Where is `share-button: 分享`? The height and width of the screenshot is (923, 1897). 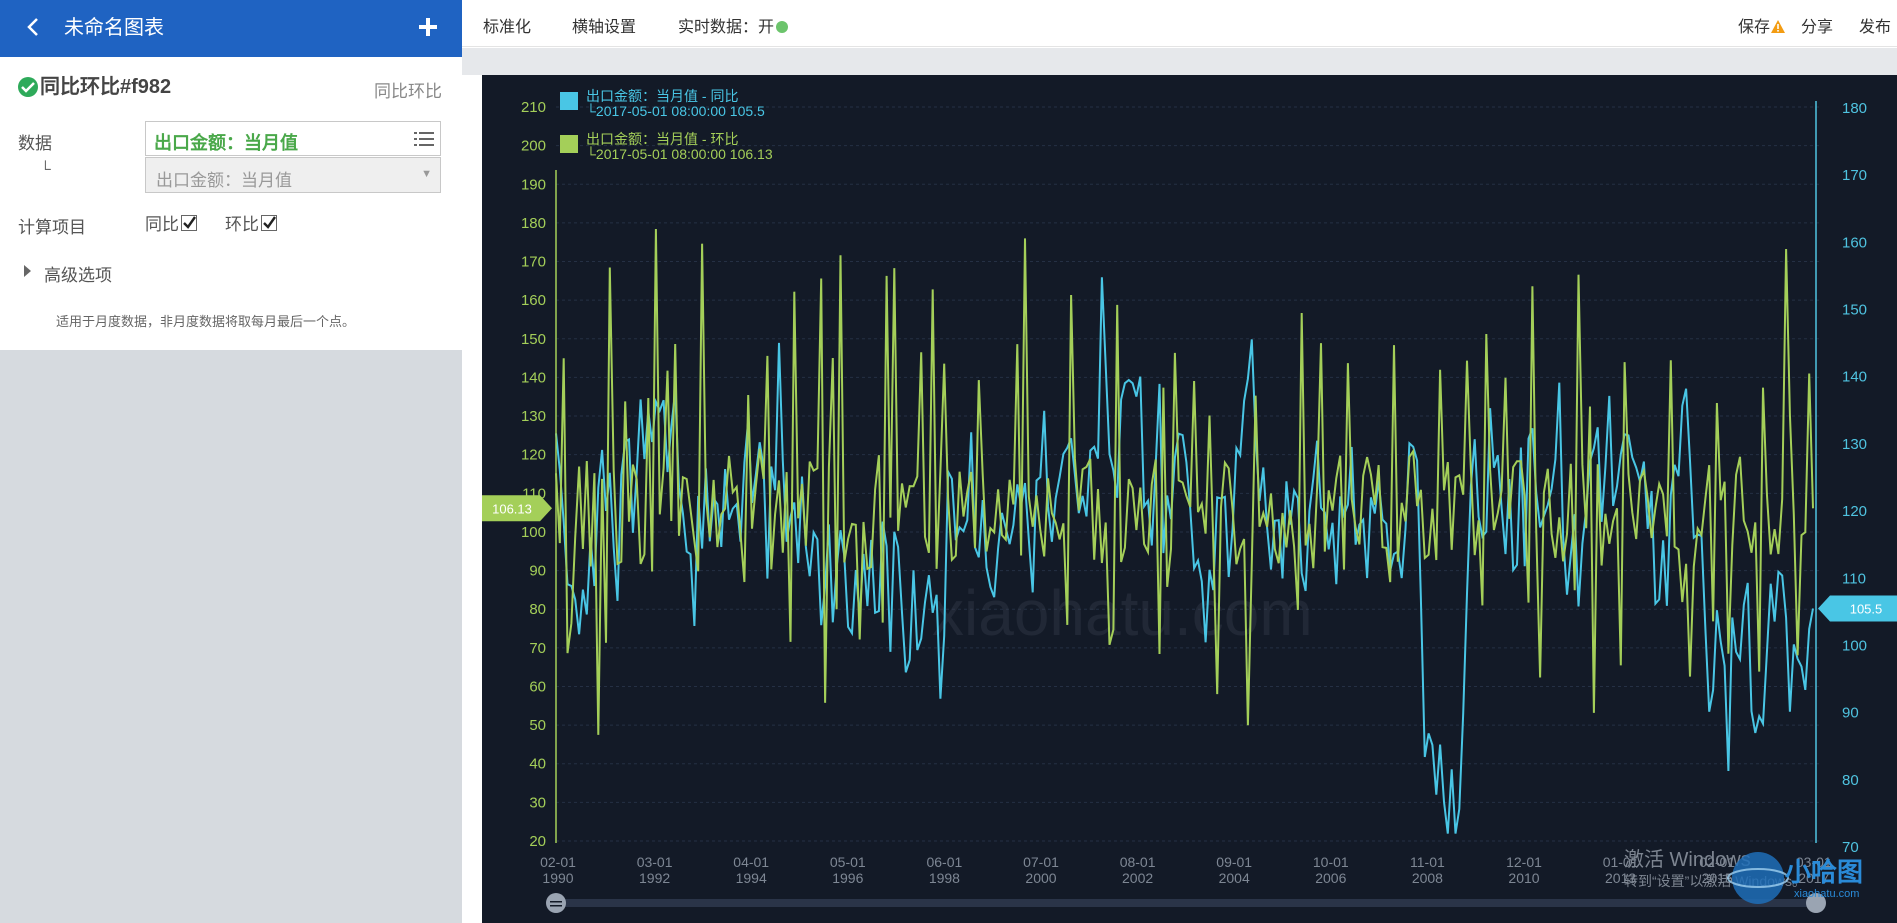
share-button: 分享 is located at coordinates (1816, 27).